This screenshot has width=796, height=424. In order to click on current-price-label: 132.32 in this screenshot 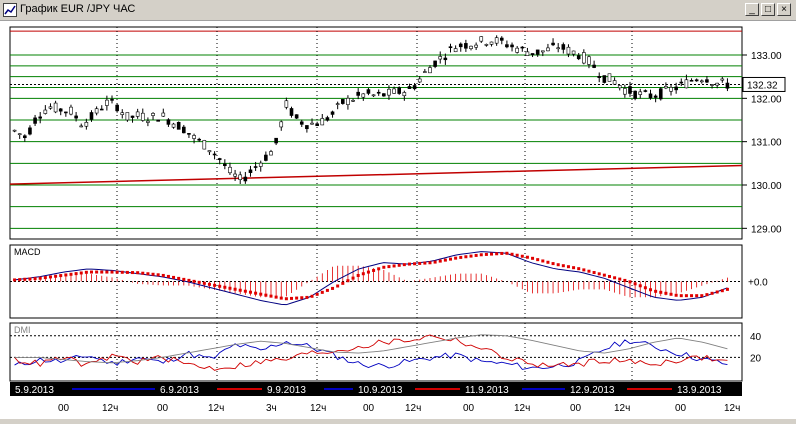, I will do `click(762, 85)`.